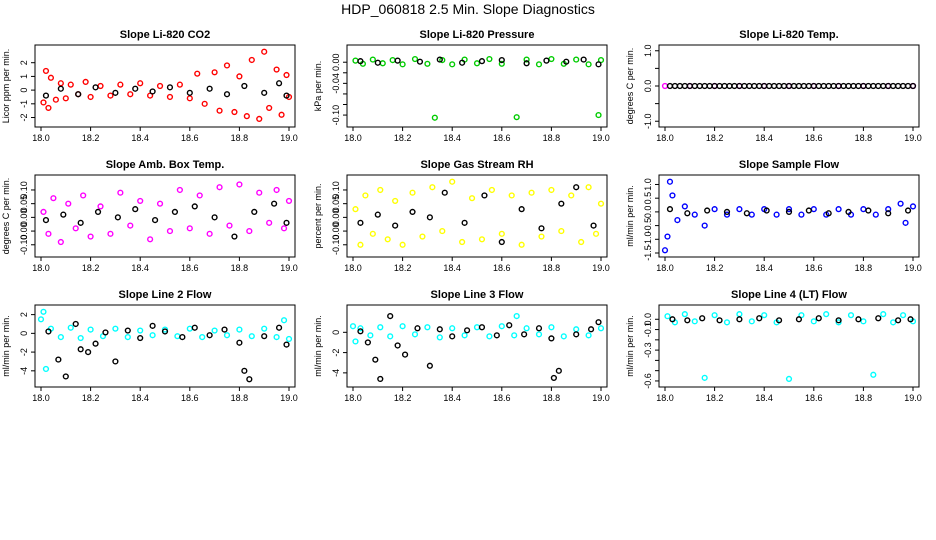 The image size is (936, 540). Describe the element at coordinates (353, 268) in the screenshot. I see `x-tick-label: 18.0` at that location.